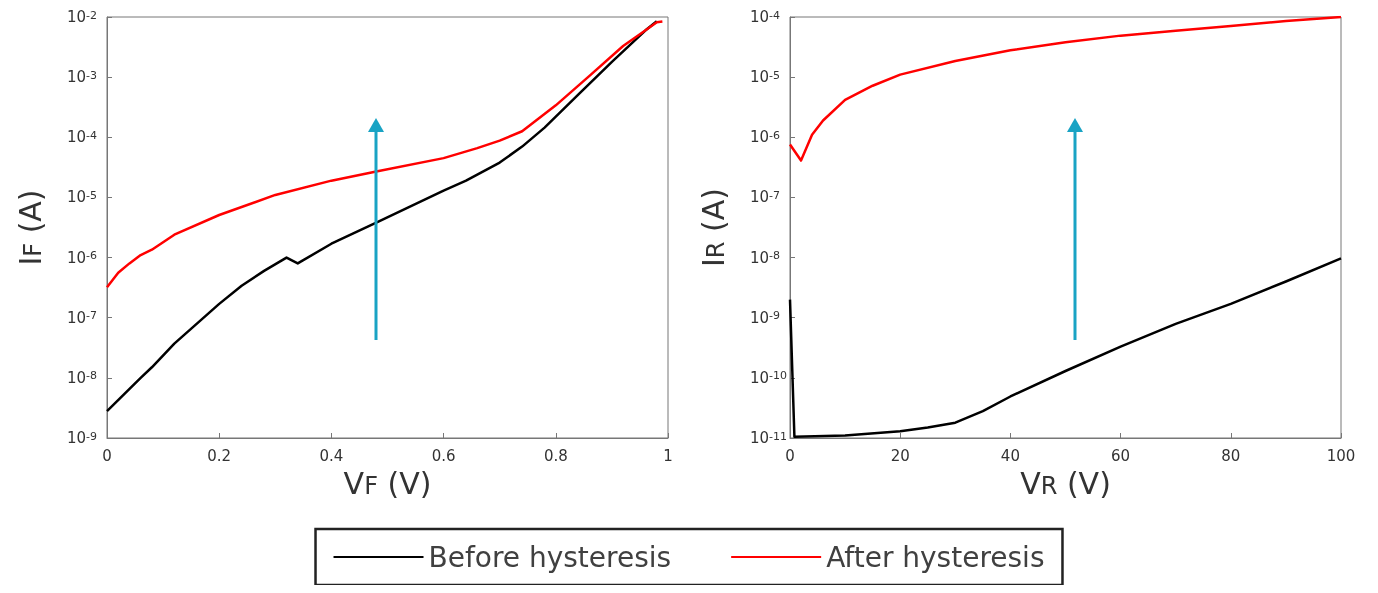  What do you see at coordinates (555, 455) in the screenshot?
I see `x-tick-label: 0.8` at bounding box center [555, 455].